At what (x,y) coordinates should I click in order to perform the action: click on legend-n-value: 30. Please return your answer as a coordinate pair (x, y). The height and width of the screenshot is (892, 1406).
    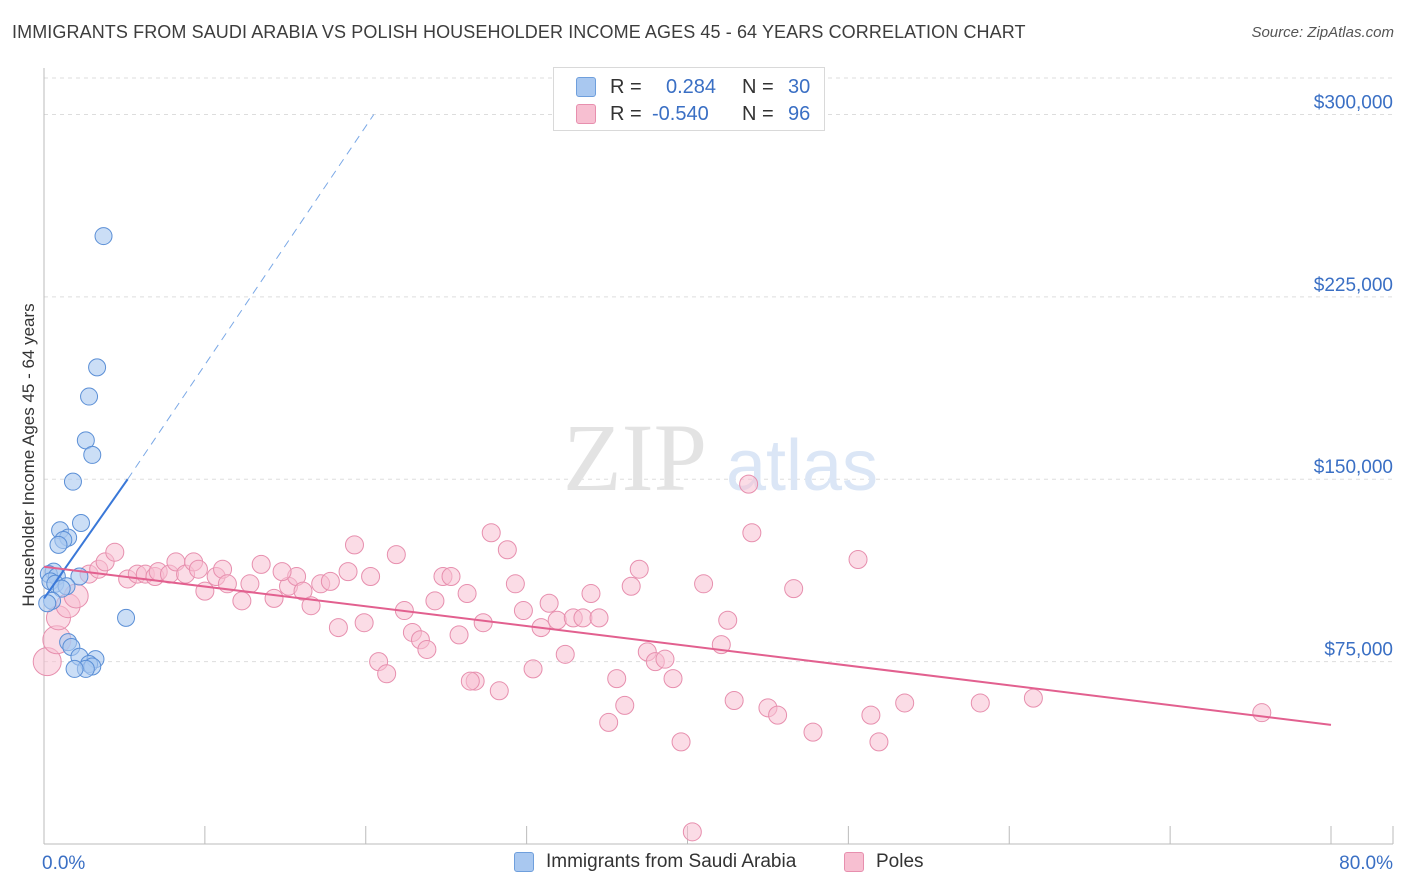
    Looking at the image, I should click on (799, 86).